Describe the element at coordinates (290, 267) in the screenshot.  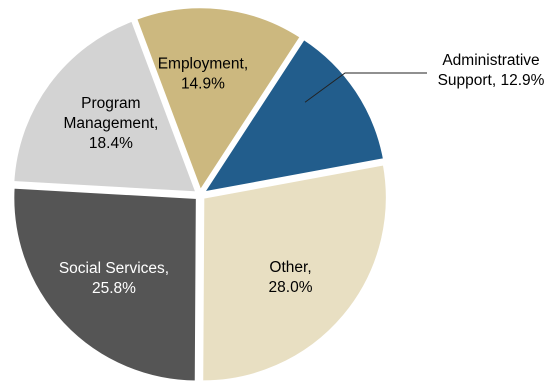
I see `slice-label-line: Other,` at that location.